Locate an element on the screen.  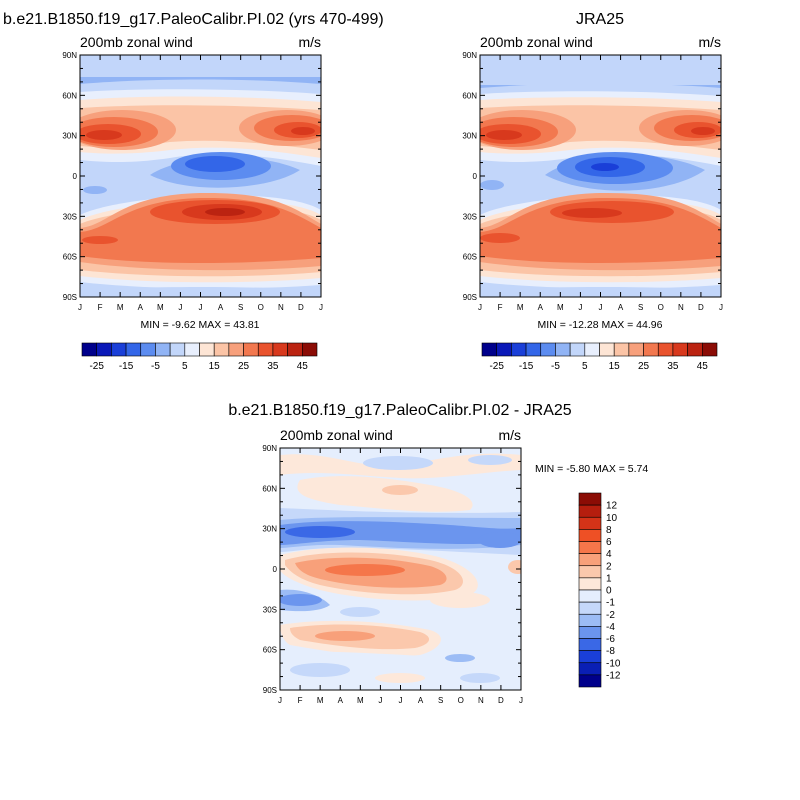
colorbar-label: 15 is located at coordinates (615, 366).